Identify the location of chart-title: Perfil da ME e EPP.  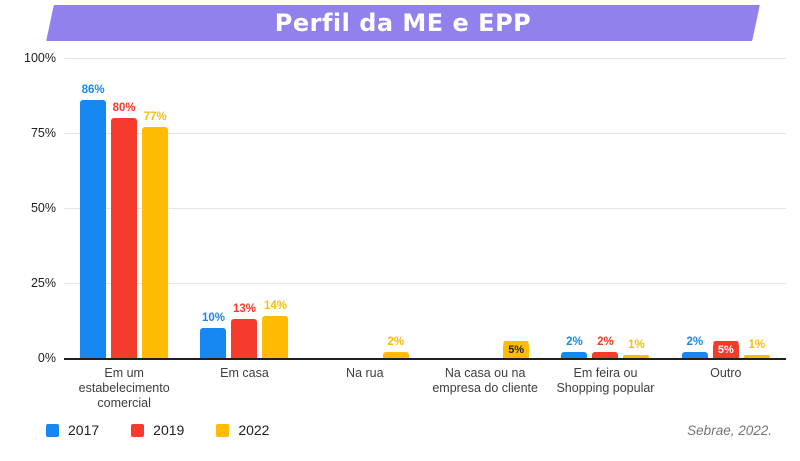
(403, 23).